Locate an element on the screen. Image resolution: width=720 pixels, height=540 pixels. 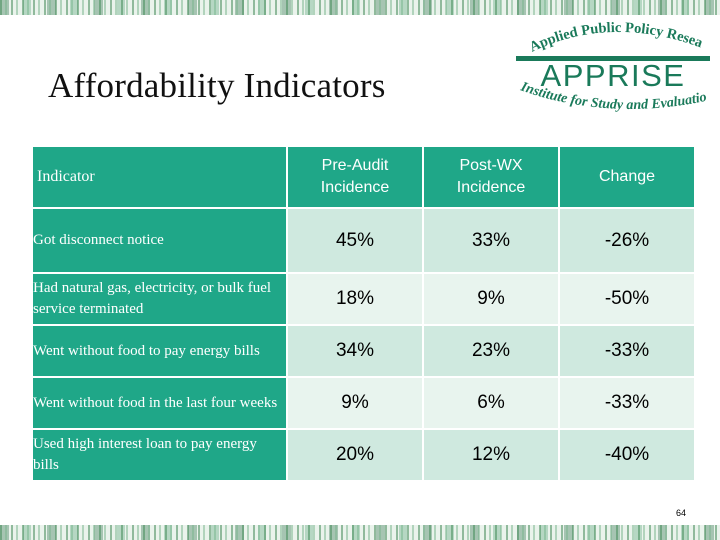
header-pre-audit: Pre-Audit Incidence is located at coordinates (355, 177).